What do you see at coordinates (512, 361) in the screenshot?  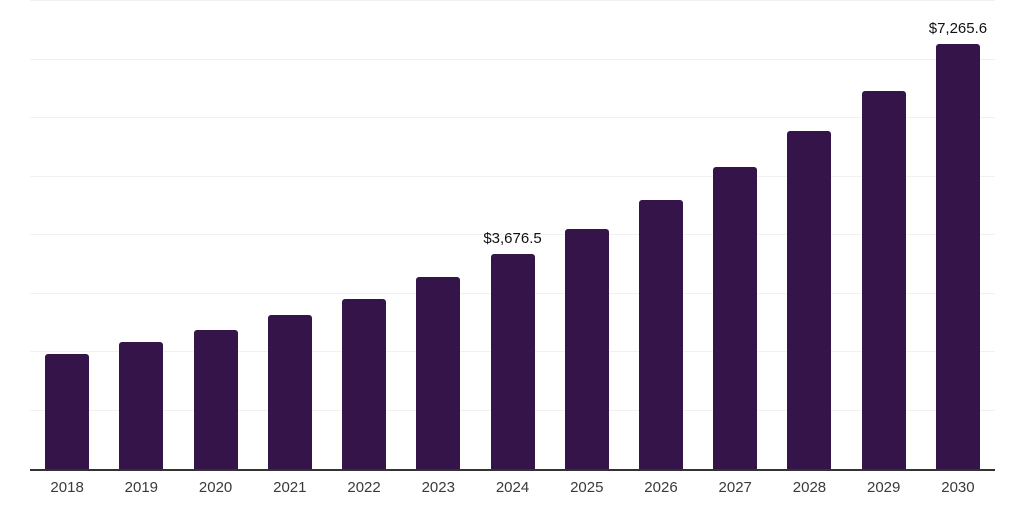 I see `bar-2024` at bounding box center [512, 361].